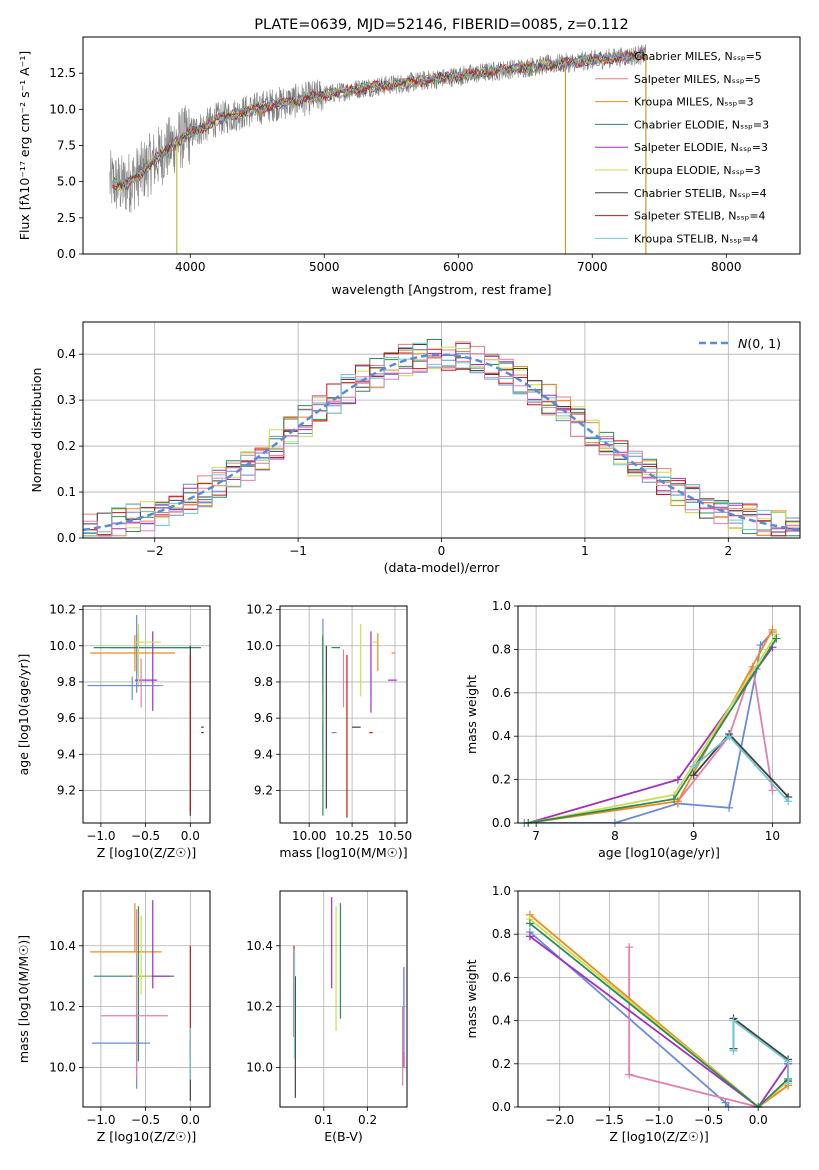 The width and height of the screenshot is (819, 1170). Describe the element at coordinates (501, 891) in the screenshot. I see `y-tick-label: 1.0` at that location.